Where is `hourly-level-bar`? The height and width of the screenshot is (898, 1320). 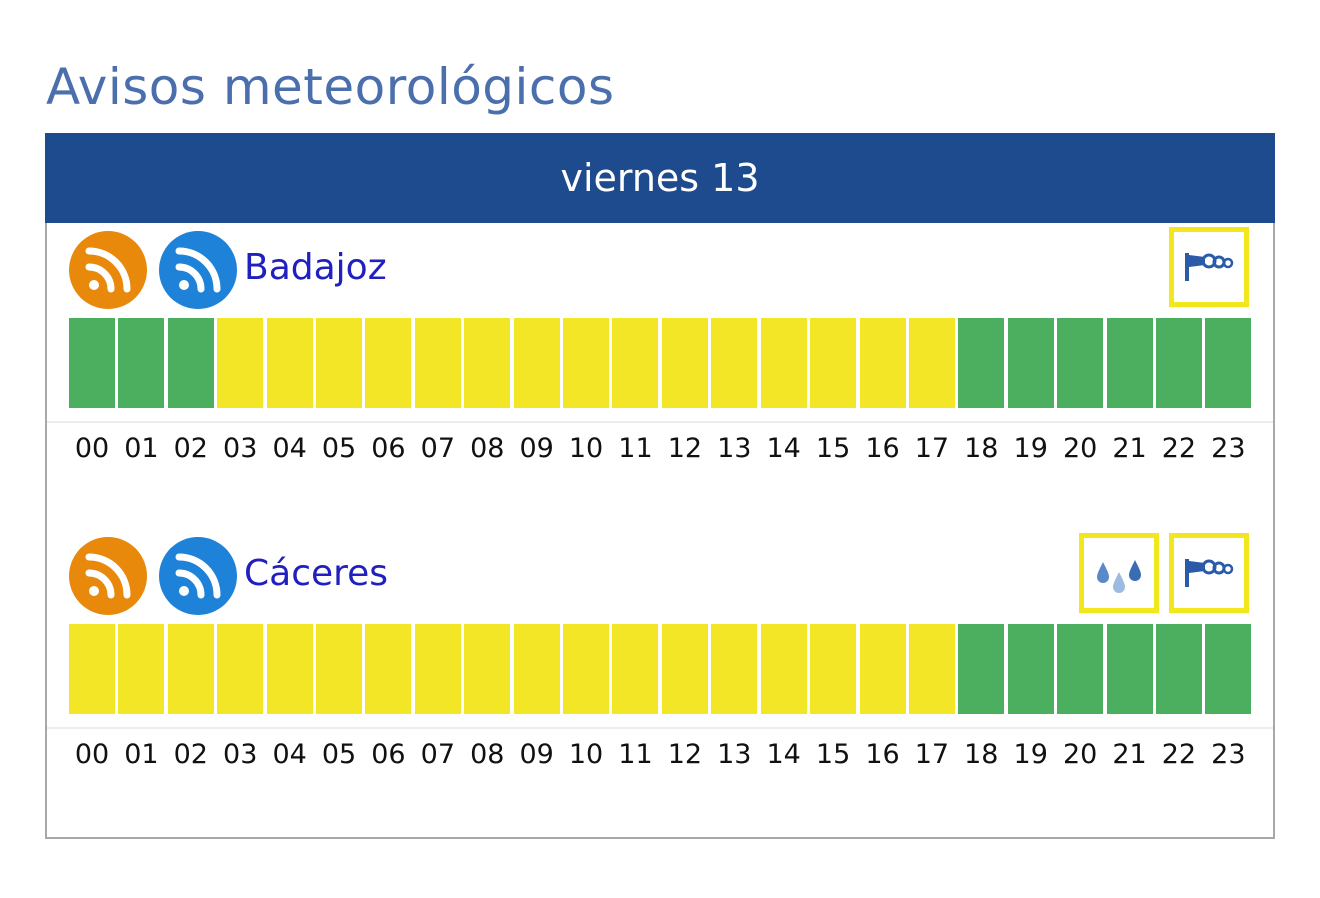 hourly-level-bar is located at coordinates (662, 363).